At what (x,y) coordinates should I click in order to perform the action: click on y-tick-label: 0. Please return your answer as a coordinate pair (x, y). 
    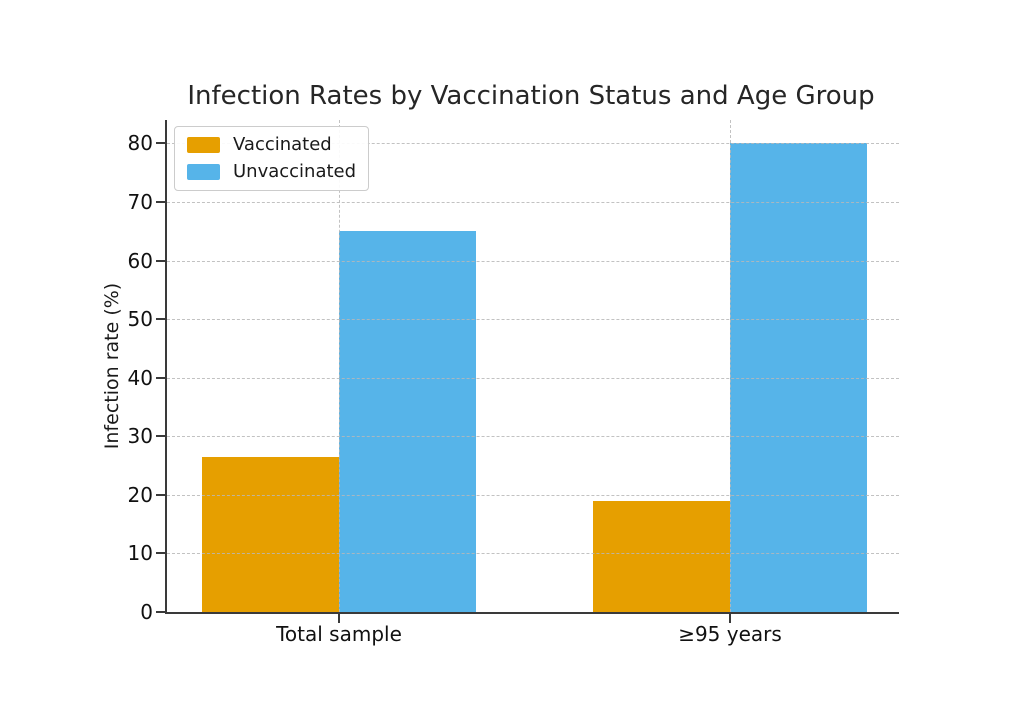
    Looking at the image, I should click on (146, 612).